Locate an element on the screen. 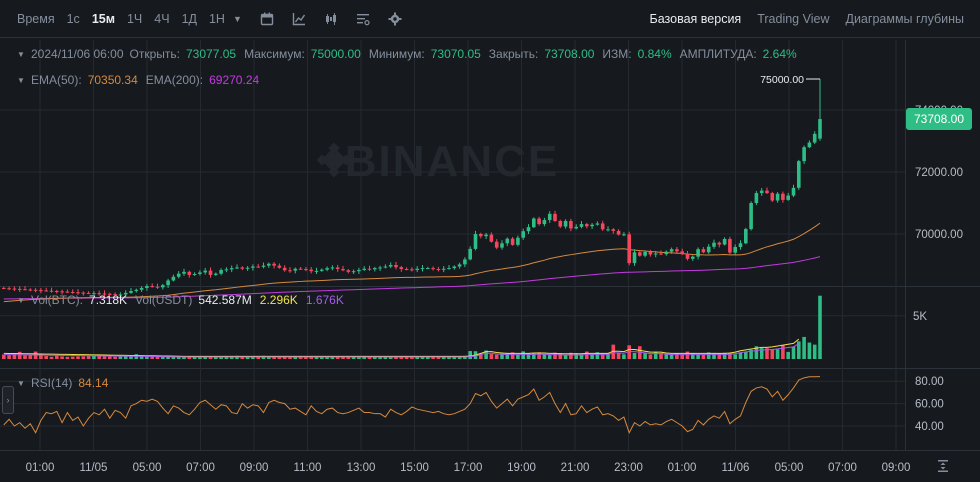 This screenshot has width=980, height=482. close-value: 73708.00 is located at coordinates (569, 54).